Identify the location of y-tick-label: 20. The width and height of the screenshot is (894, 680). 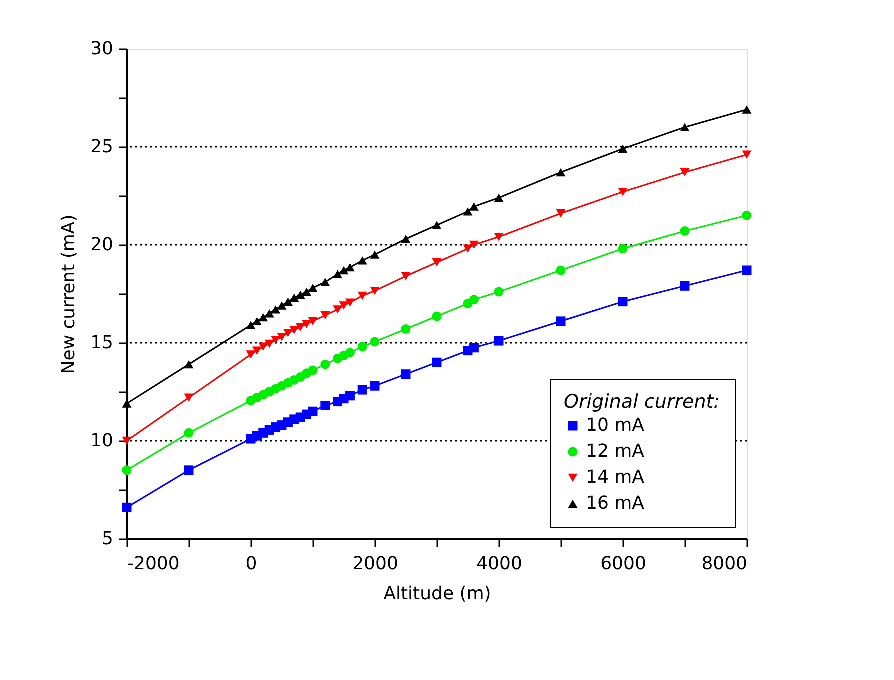
(102, 245).